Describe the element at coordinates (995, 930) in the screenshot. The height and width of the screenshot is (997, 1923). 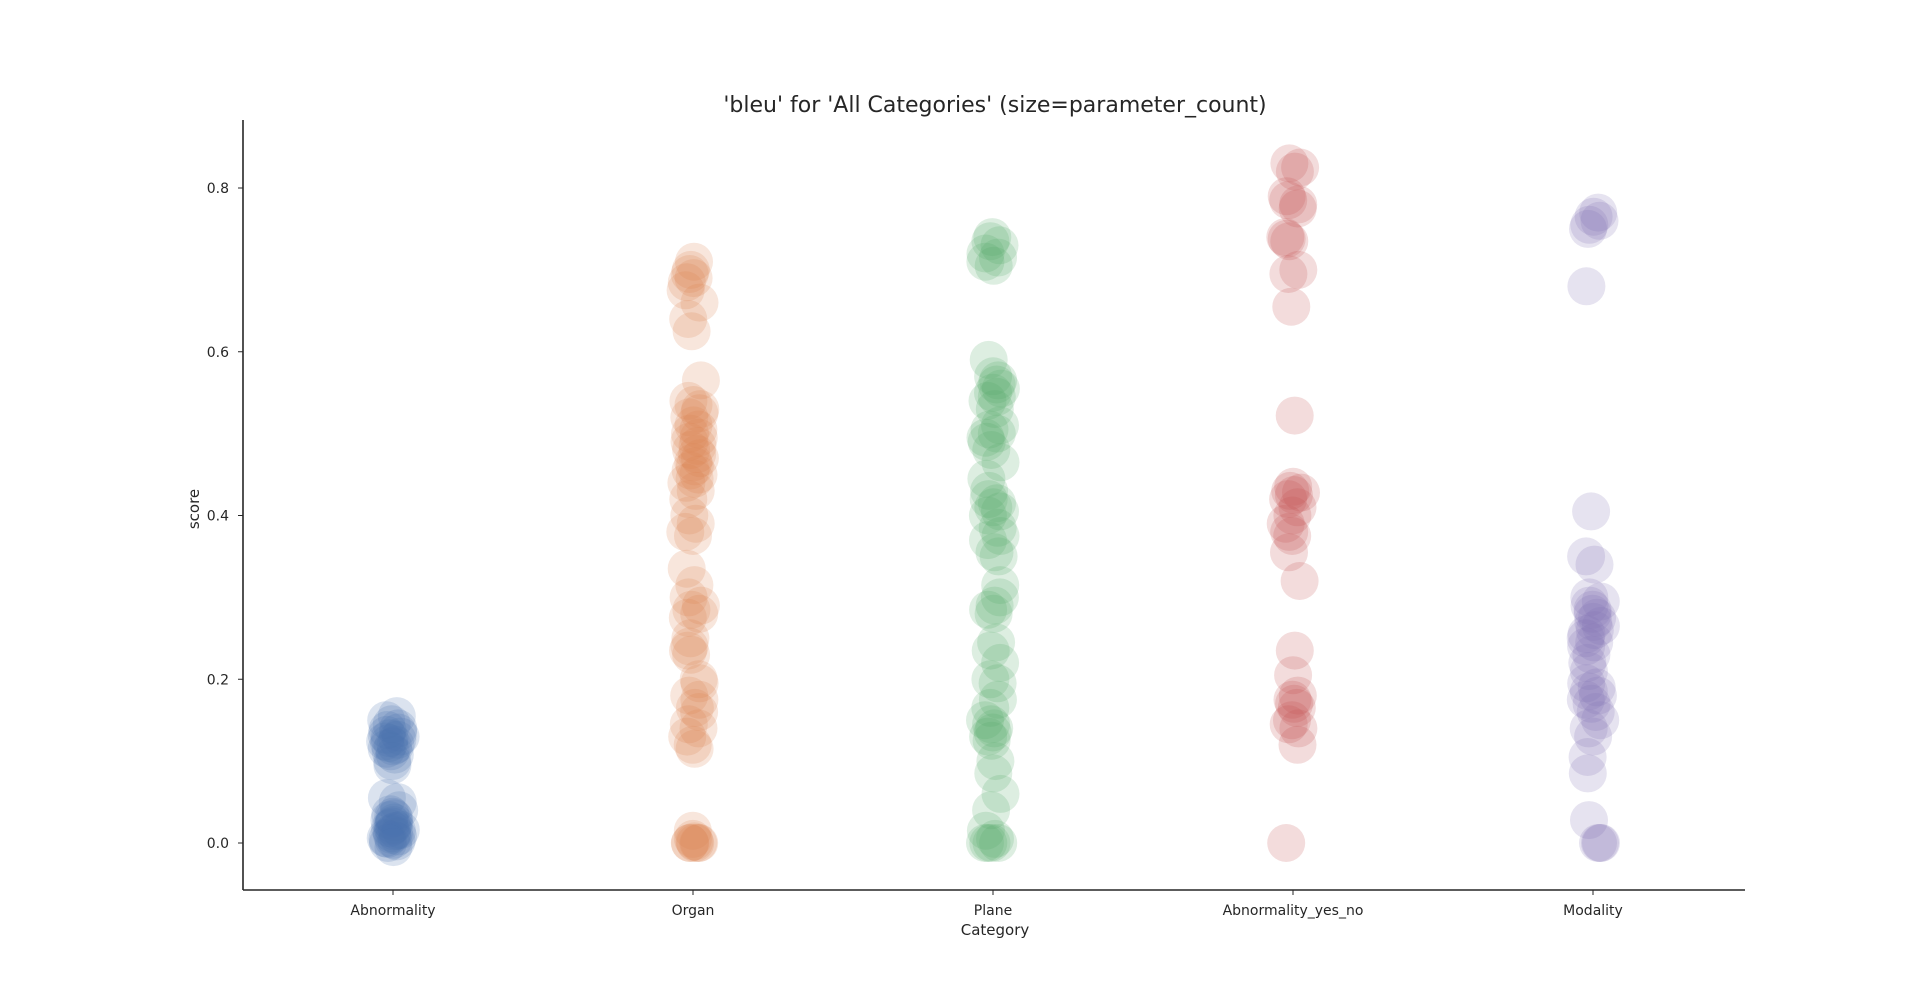
I see `x-axis-label: Category` at that location.